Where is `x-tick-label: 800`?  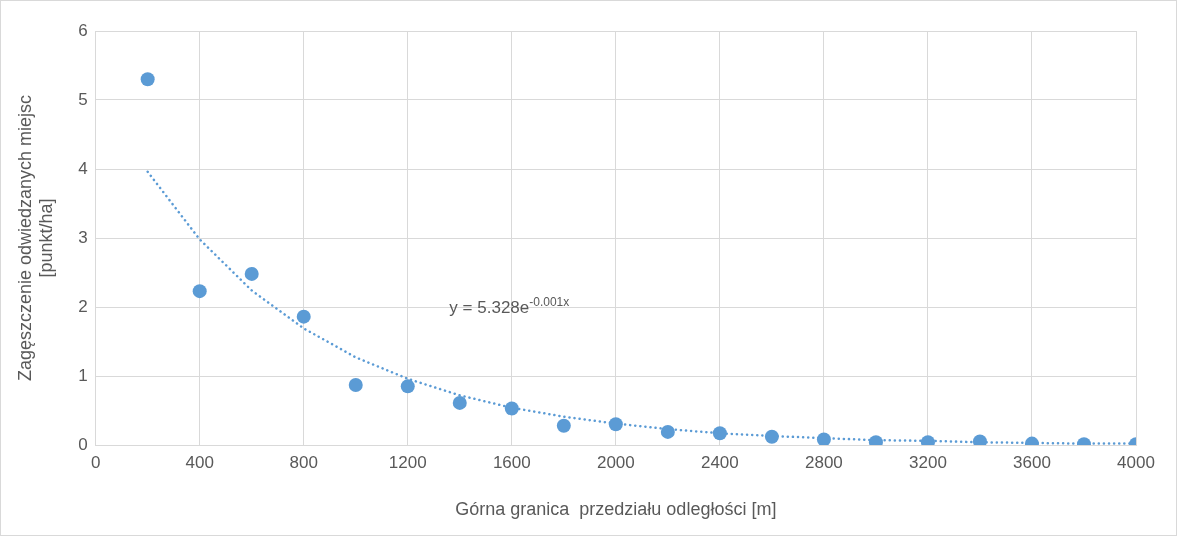
x-tick-label: 800 is located at coordinates (303, 462).